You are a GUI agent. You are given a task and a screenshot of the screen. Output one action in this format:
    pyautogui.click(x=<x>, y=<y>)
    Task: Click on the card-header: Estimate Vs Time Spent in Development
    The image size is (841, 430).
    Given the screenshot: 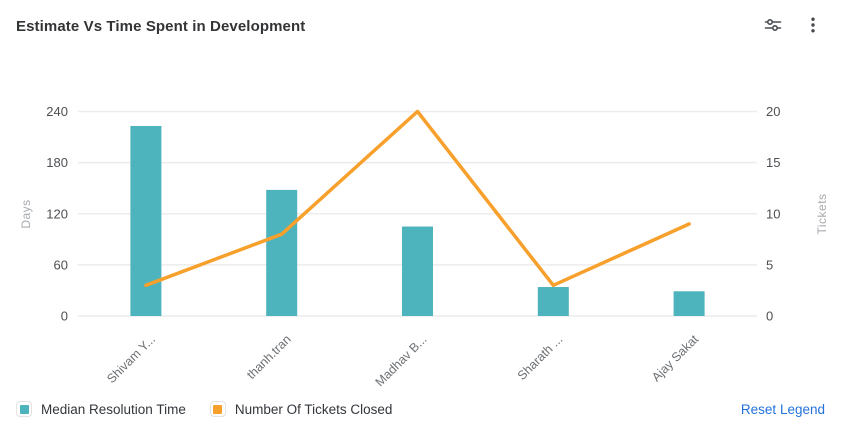 What is the action you would take?
    pyautogui.click(x=420, y=26)
    